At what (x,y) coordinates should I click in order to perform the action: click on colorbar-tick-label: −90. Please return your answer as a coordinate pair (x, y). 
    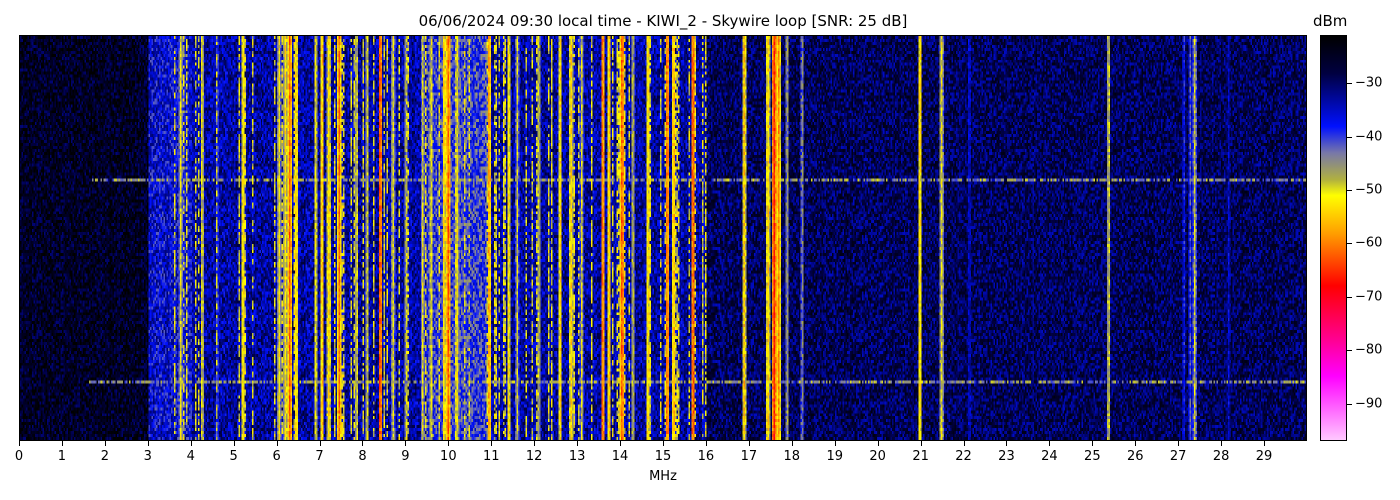
    Looking at the image, I should click on (1369, 404).